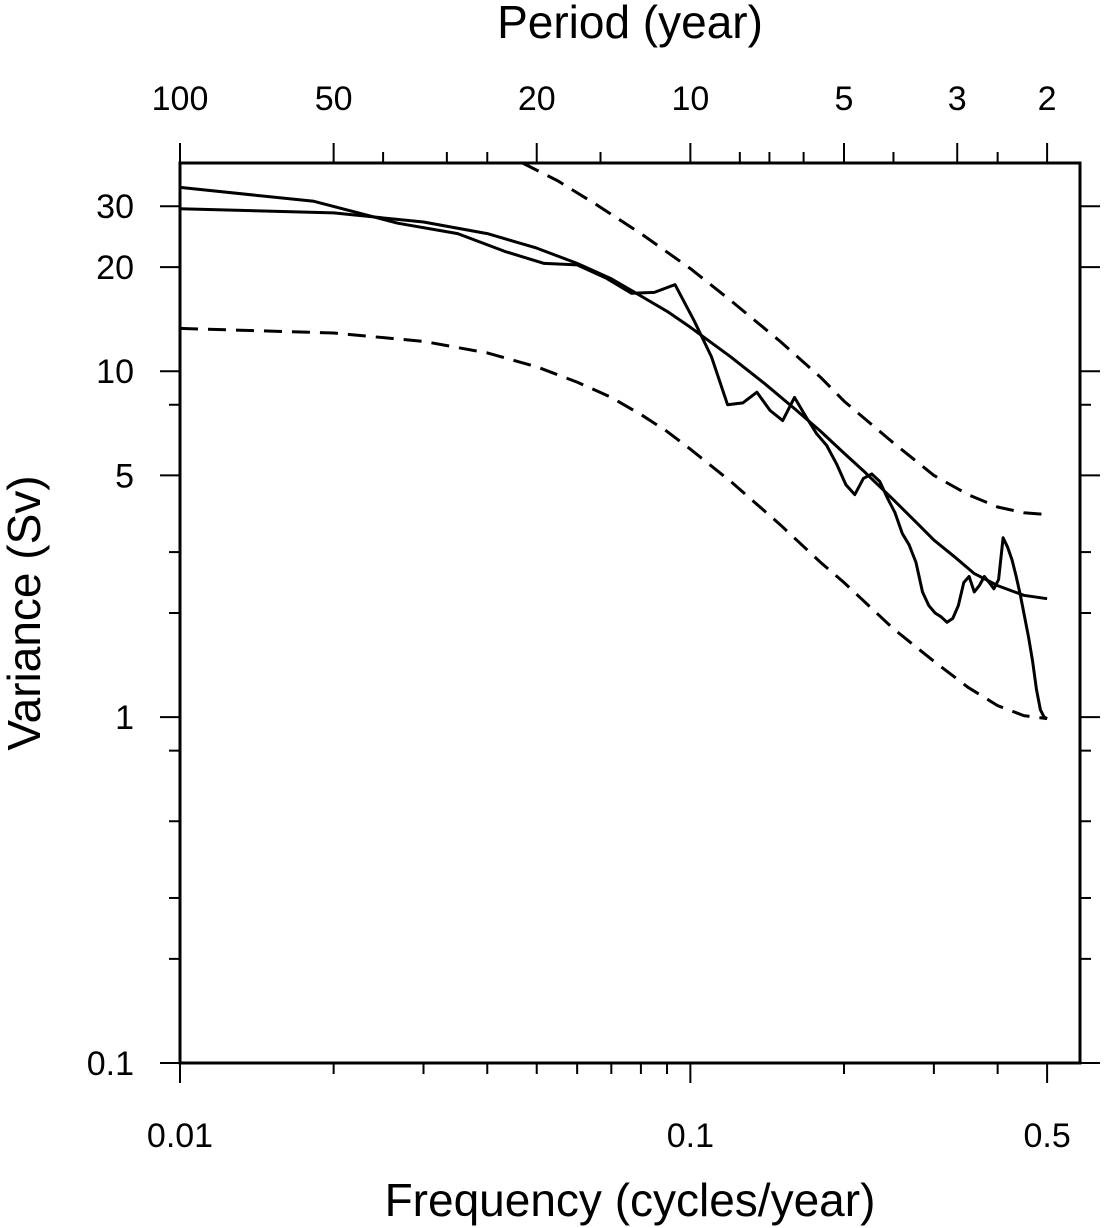 The image size is (1106, 1228). Describe the element at coordinates (115, 207) in the screenshot. I see `y-tick-label: 30` at that location.